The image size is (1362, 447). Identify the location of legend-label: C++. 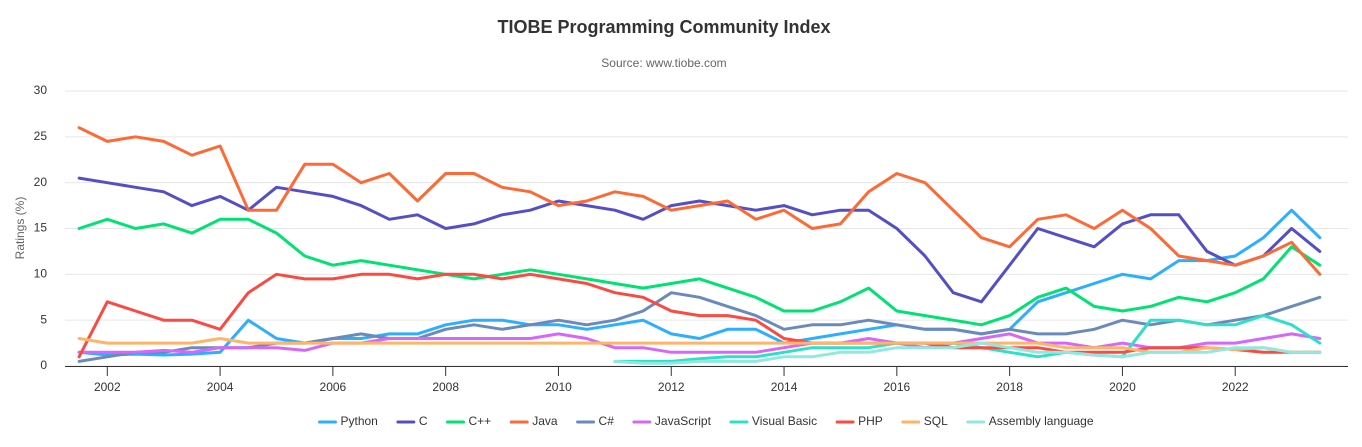
(480, 421).